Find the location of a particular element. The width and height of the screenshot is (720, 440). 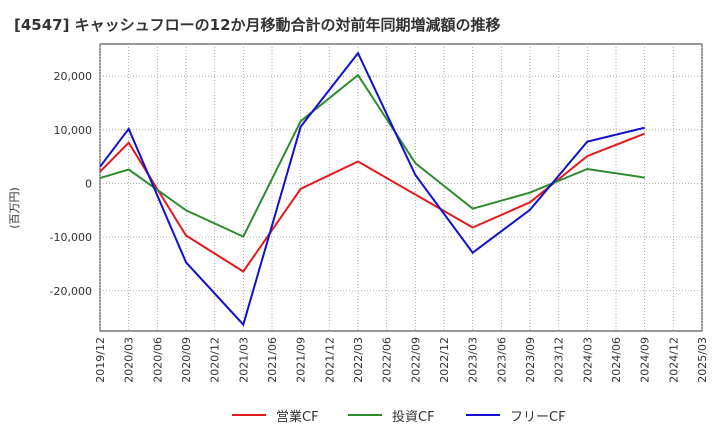

x-tick-label: 2022/06 is located at coordinates (387, 360).